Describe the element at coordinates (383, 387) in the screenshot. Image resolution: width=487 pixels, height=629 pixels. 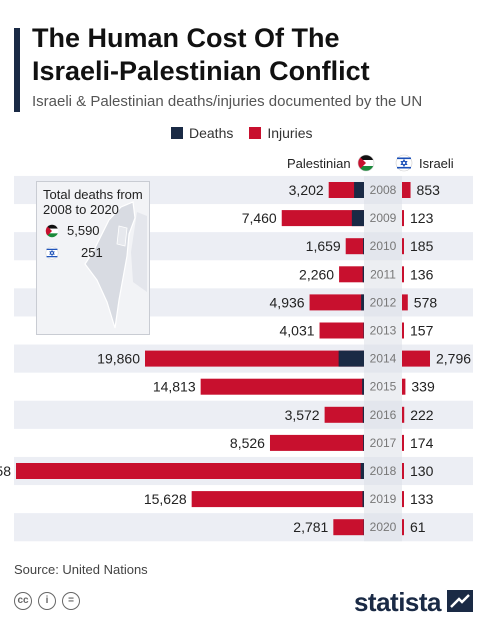
I see `year-label: 2015` at that location.